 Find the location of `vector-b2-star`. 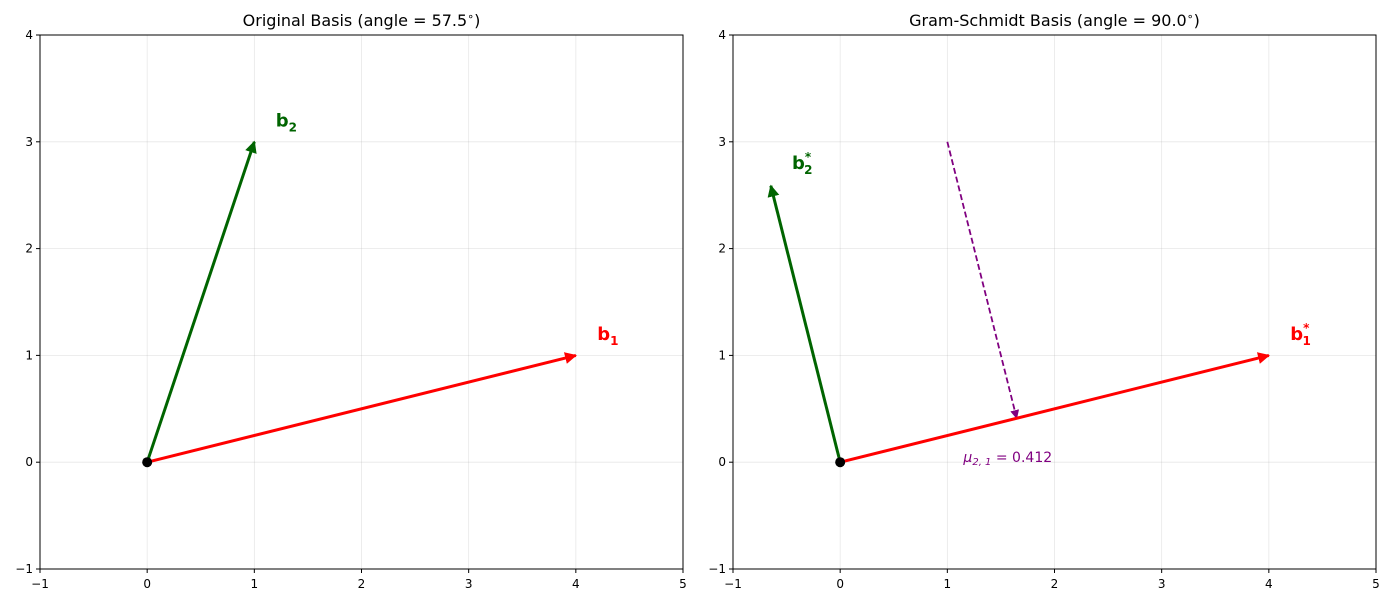

vector-b2-star is located at coordinates (804, 323).